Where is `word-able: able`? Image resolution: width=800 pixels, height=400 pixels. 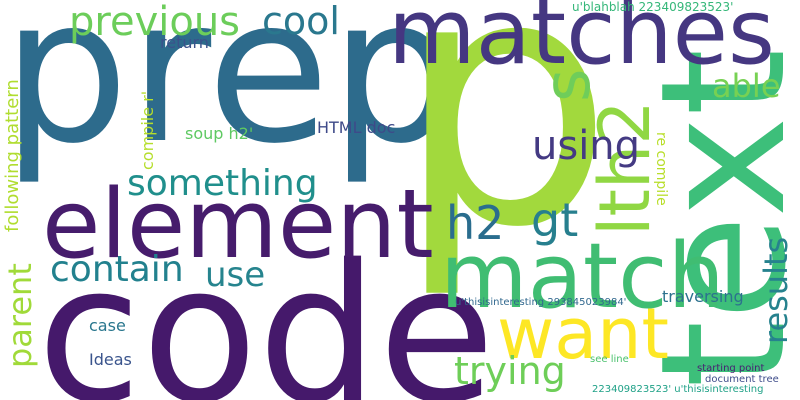 word-able: able is located at coordinates (746, 86).